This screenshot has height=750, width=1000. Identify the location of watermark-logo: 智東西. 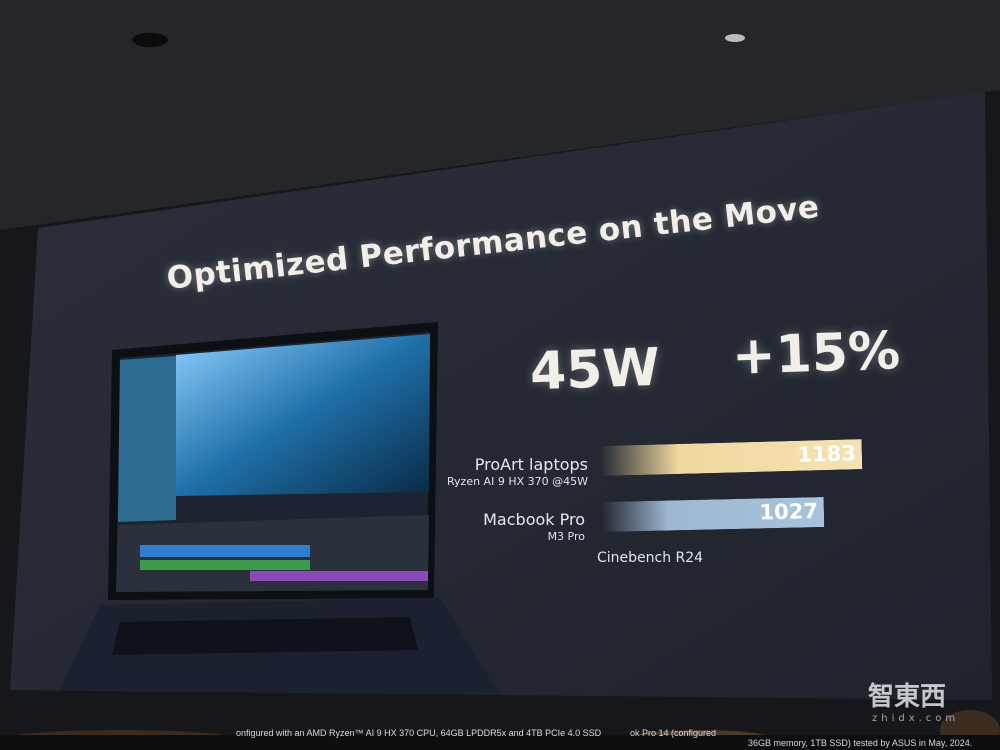
(907, 697).